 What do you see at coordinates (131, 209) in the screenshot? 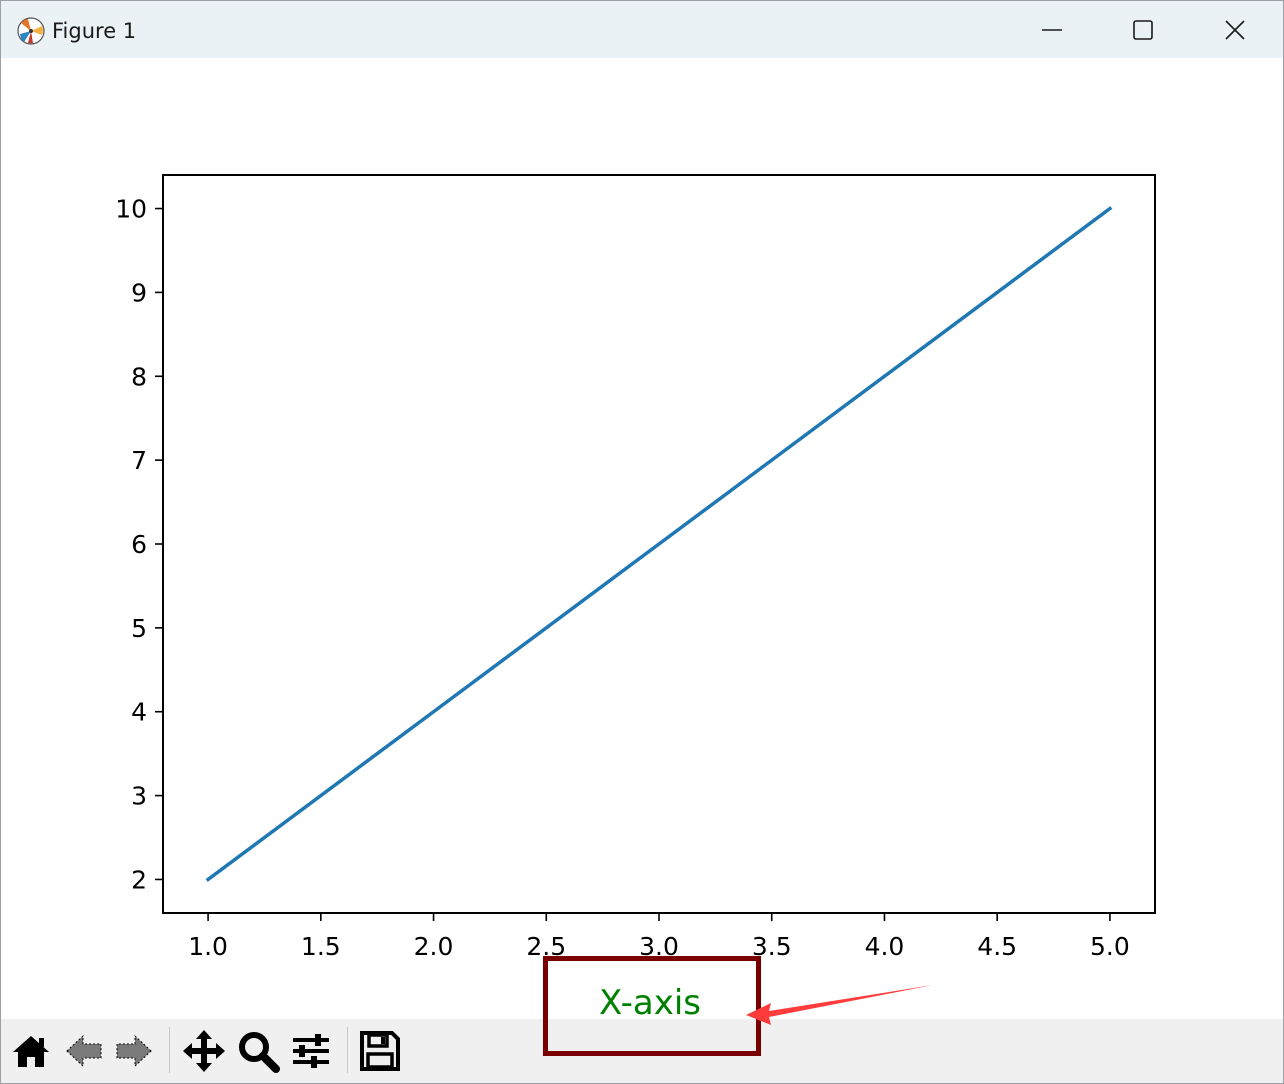
I see `y-tick-label: 10` at bounding box center [131, 209].